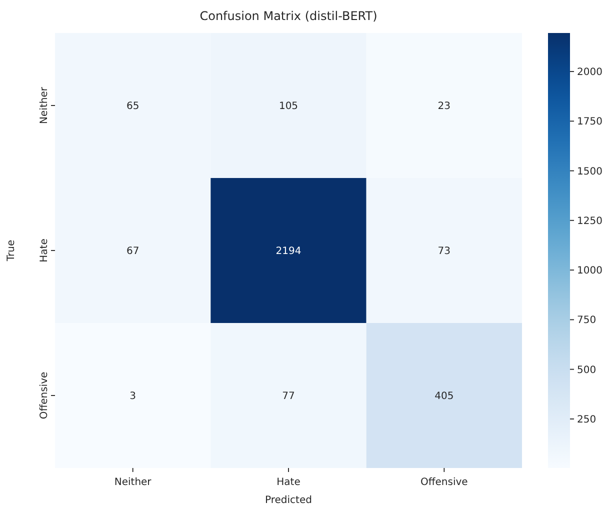  I want to click on color-bar-label: 1500, so click(589, 172).